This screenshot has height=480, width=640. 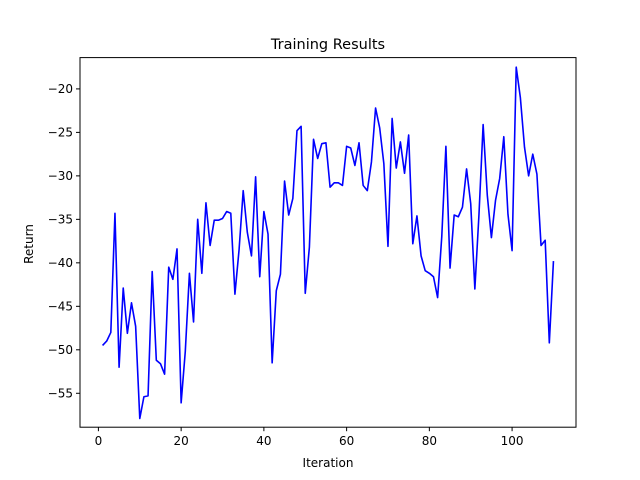 What do you see at coordinates (60, 306) in the screenshot?
I see `y-tick-label: −45` at bounding box center [60, 306].